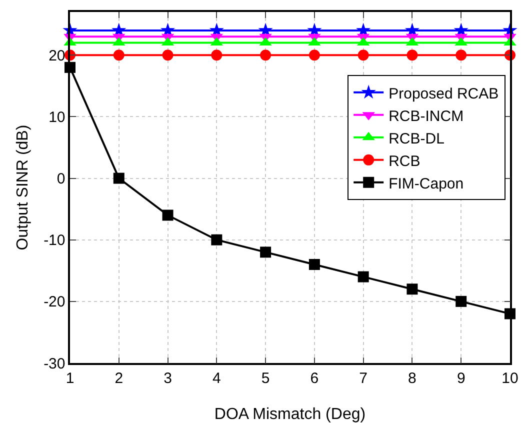 The image size is (528, 423). Describe the element at coordinates (443, 93) in the screenshot. I see `legend-label: Proposed RCAB` at that location.